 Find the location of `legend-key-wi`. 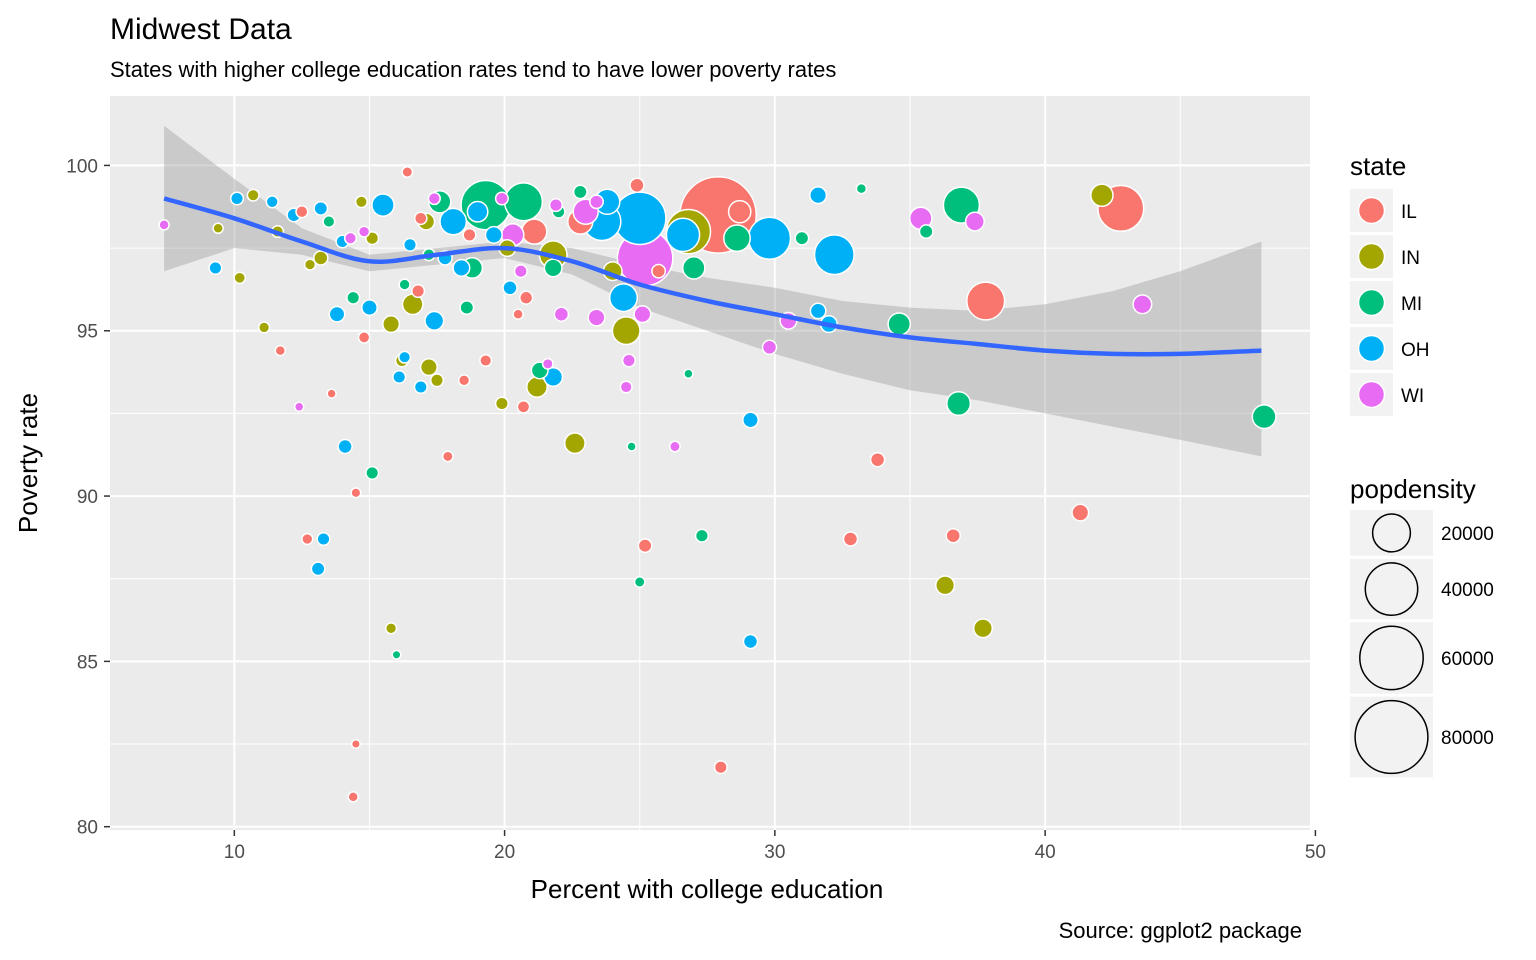

legend-key-wi is located at coordinates (1371, 394).